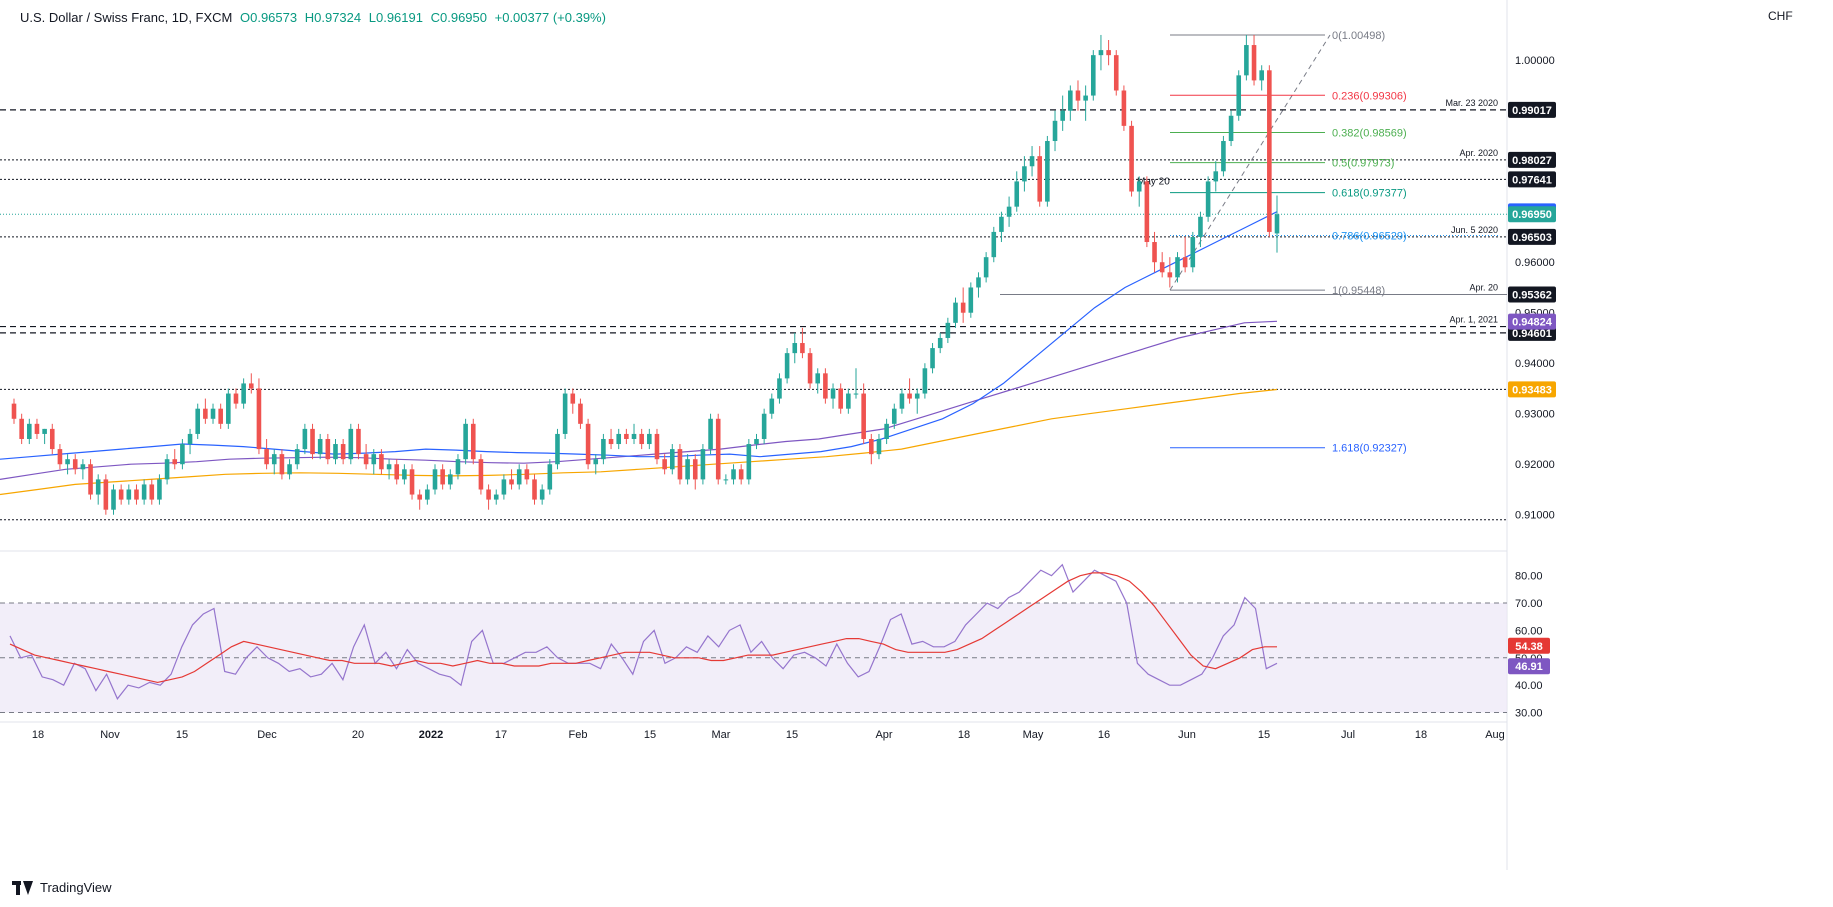  I want to click on fib-level-label: 0.618(0.97377), so click(1369, 194).